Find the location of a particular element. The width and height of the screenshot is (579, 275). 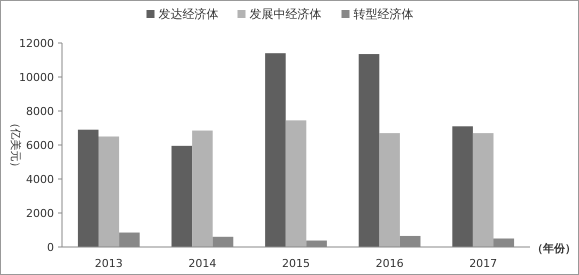

y-tick-label: 0 is located at coordinates (50, 247).